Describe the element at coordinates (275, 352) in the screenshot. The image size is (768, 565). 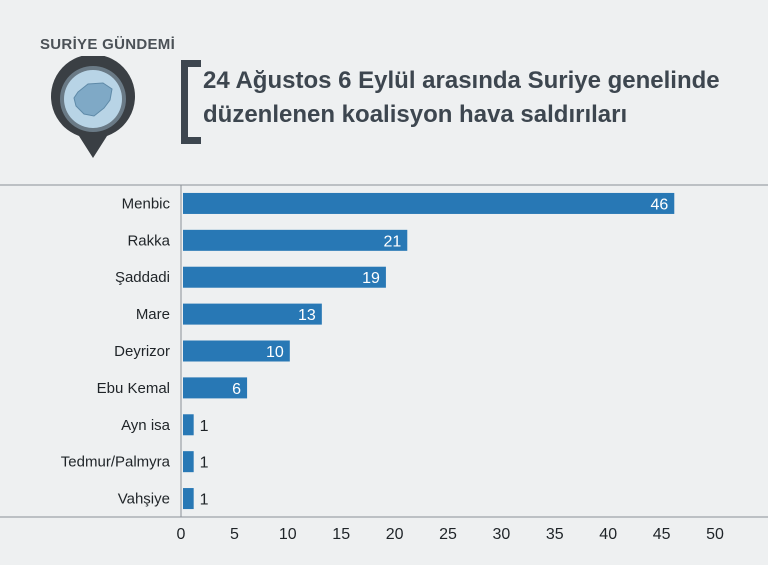
I see `data-label-4: 10` at that location.